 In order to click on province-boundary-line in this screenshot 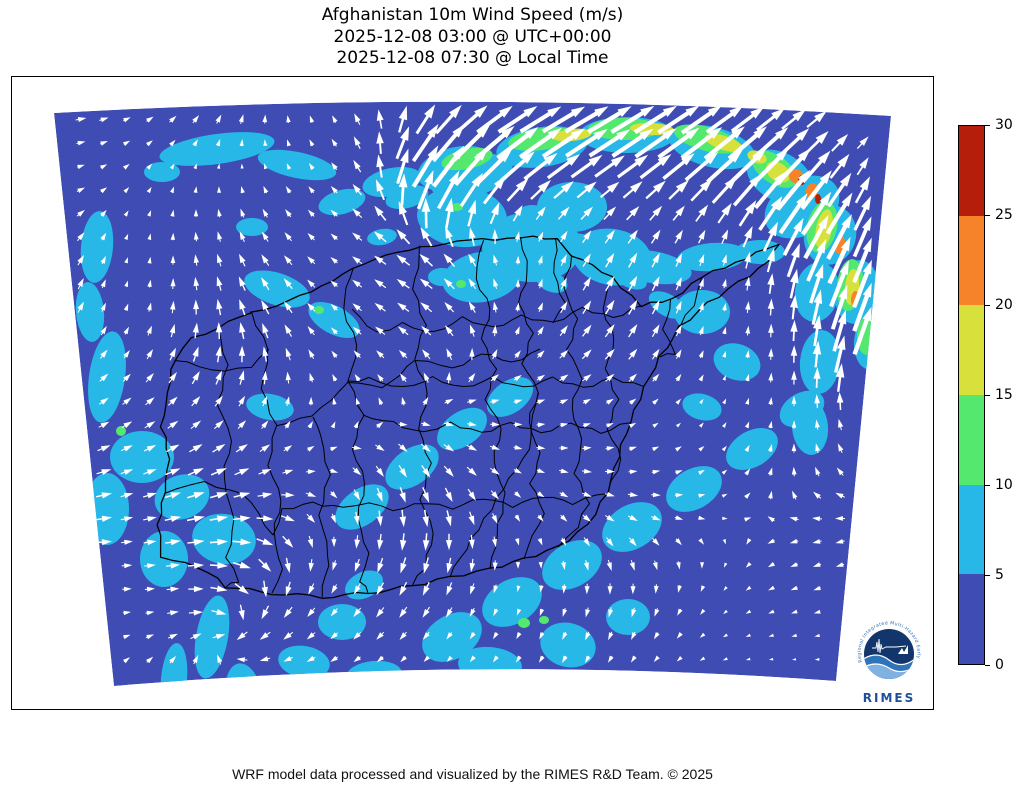, I will do `click(667, 328)`.